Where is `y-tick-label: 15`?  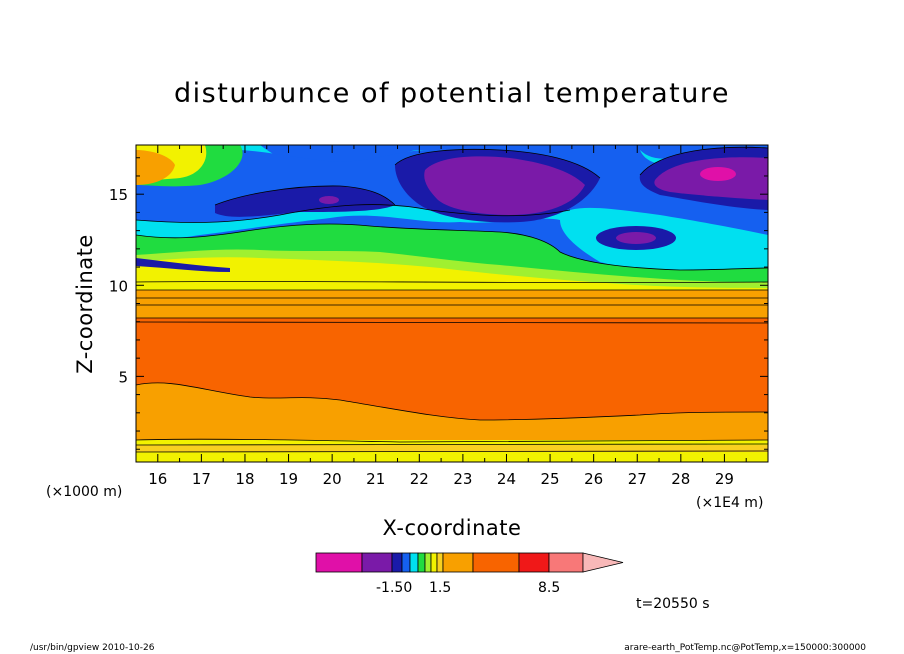
y-tick-label: 15 is located at coordinates (118, 195).